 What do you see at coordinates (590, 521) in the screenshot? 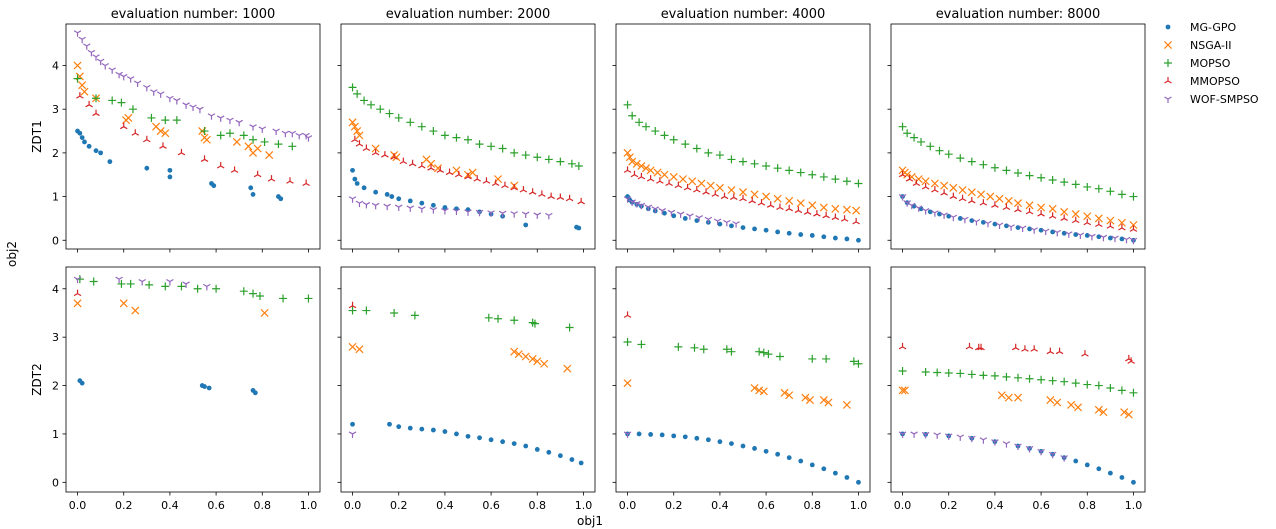
I see `x-axis-label: obj1` at bounding box center [590, 521].